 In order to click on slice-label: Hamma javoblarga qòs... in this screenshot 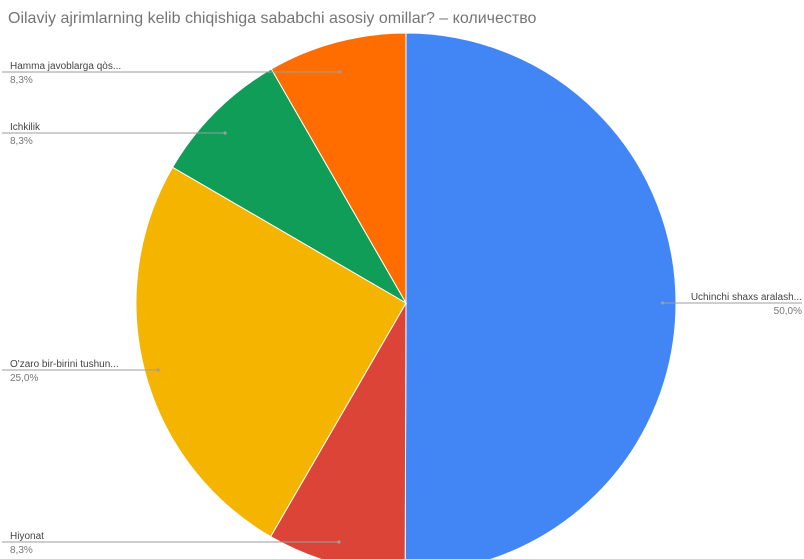, I will do `click(65, 66)`.